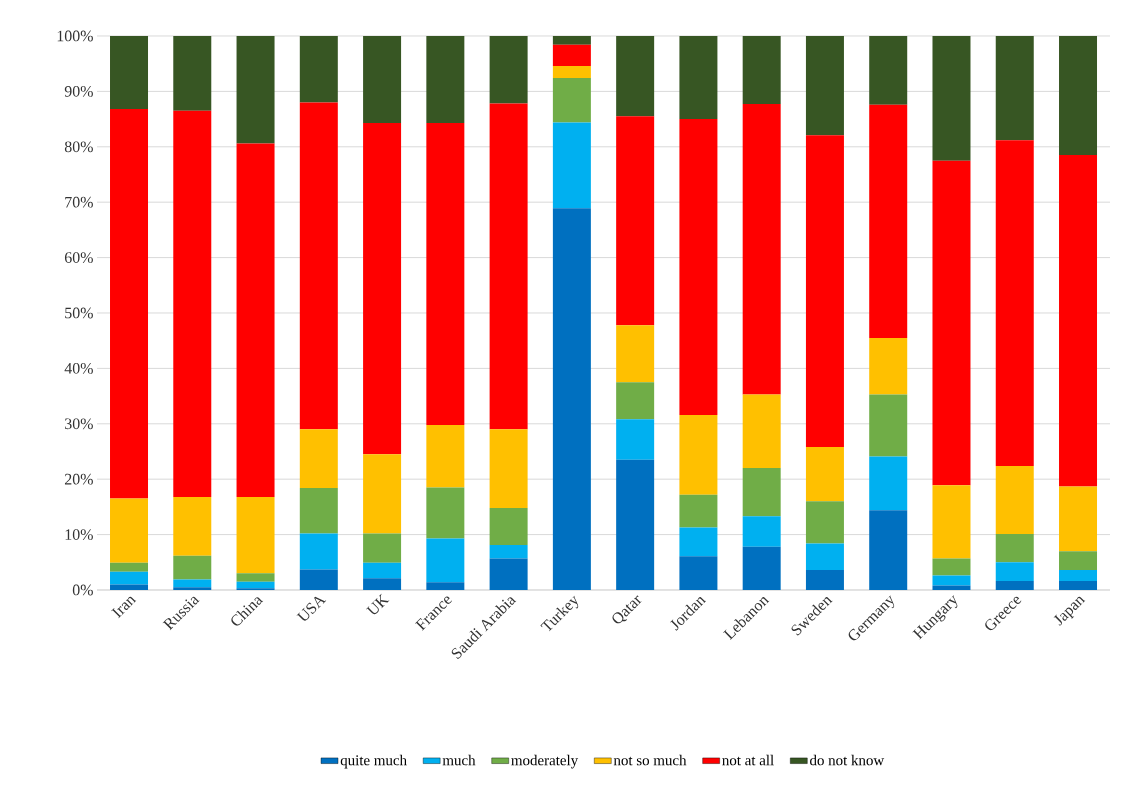 The image size is (1134, 803). What do you see at coordinates (378, 604) in the screenshot?
I see `x-tick-label: UK` at bounding box center [378, 604].